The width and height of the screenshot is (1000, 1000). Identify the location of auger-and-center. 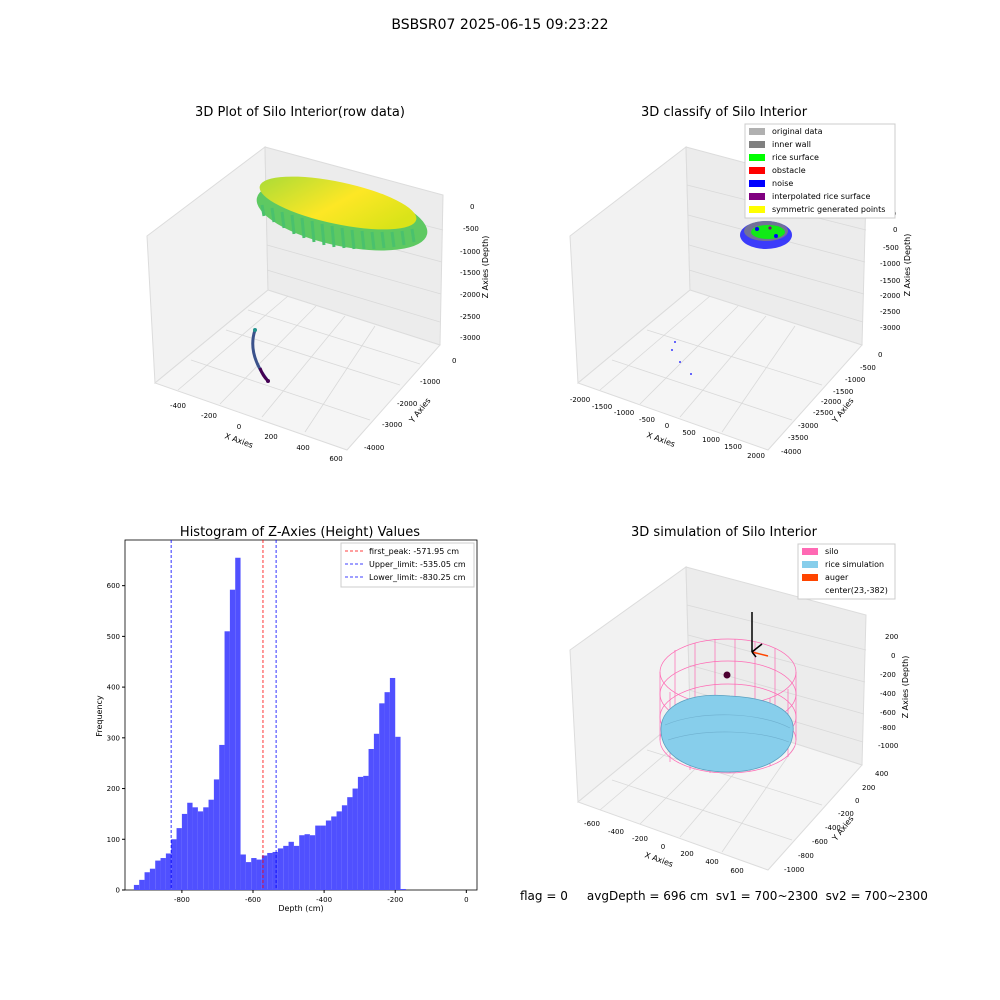
(746, 645).